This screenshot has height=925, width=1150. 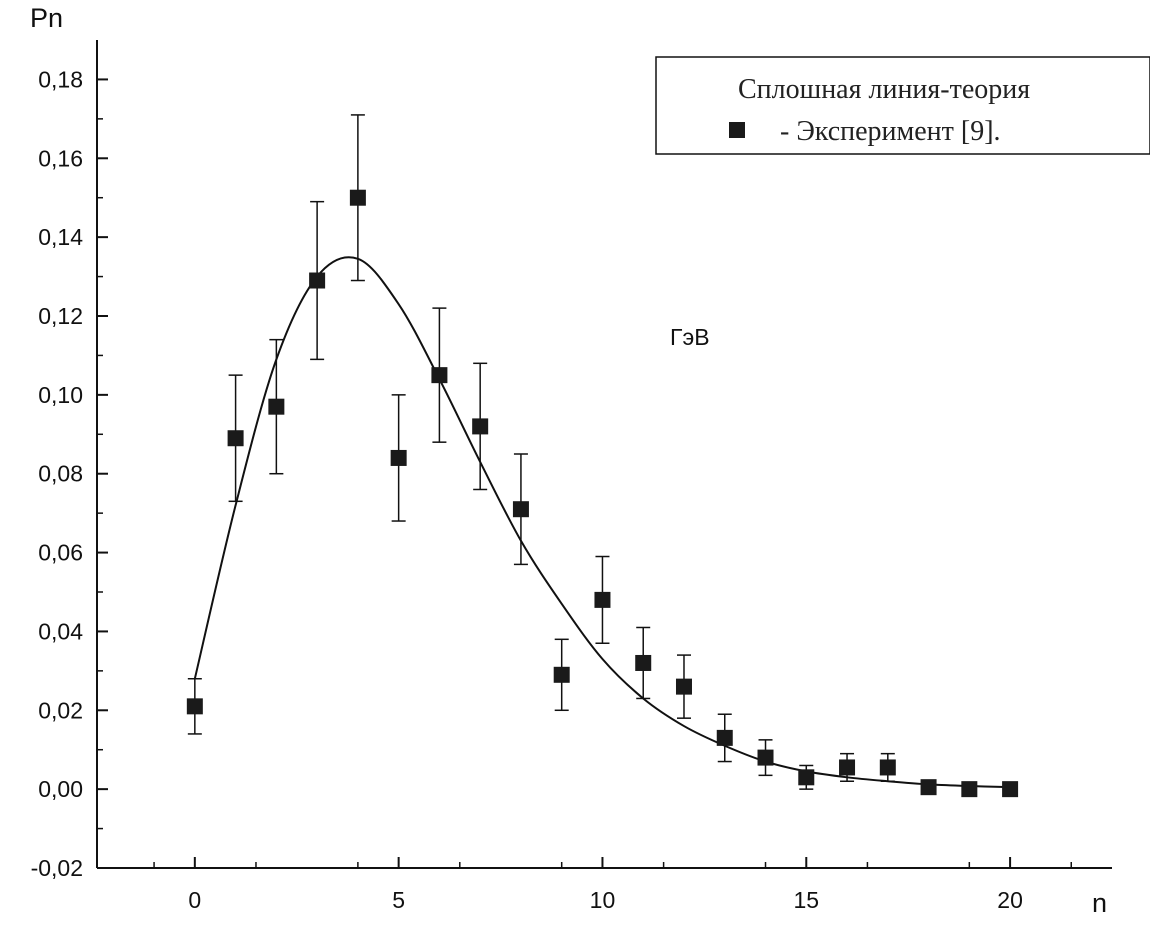 I want to click on x-tick-label: 15, so click(x=806, y=900).